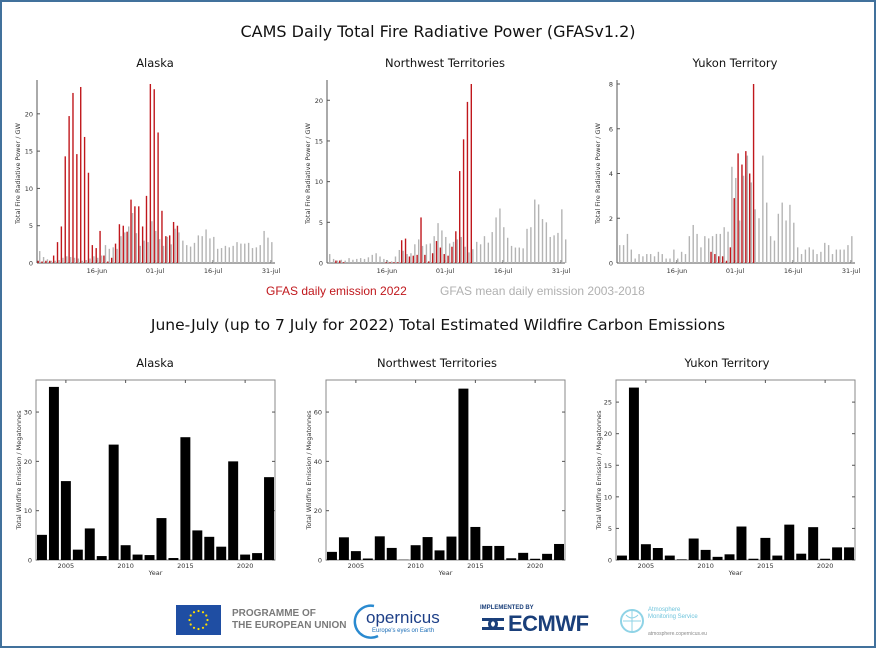 This screenshot has height=648, width=876. What do you see at coordinates (213, 271) in the screenshot?
I see `x-tick-label: 16-jul` at bounding box center [213, 271].